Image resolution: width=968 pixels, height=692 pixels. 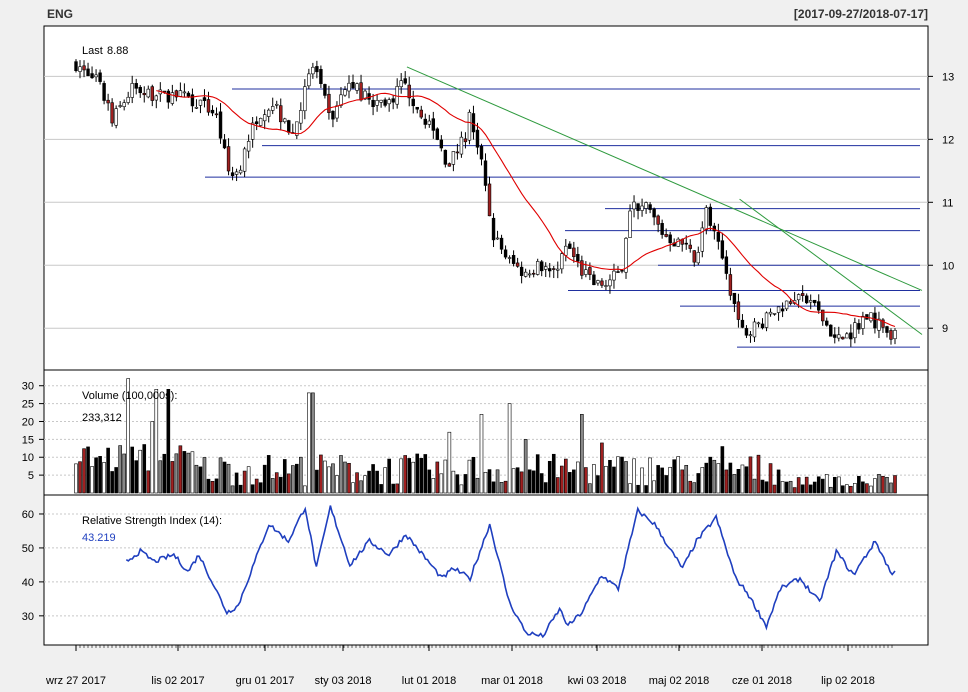 What do you see at coordinates (486, 565) in the screenshot?
I see `rsi-grid` at bounding box center [486, 565].